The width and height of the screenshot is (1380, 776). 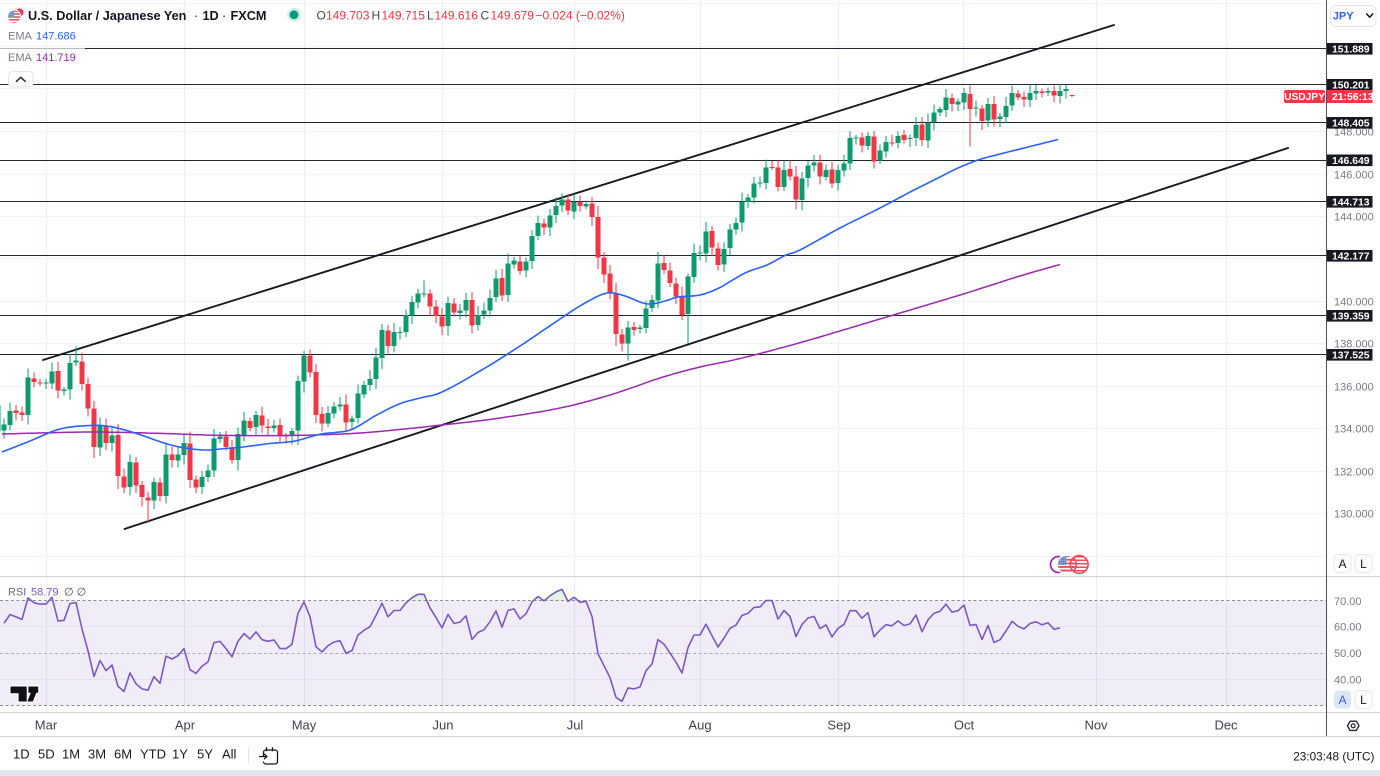 I want to click on svg-text: 50.00, so click(x=1348, y=654).